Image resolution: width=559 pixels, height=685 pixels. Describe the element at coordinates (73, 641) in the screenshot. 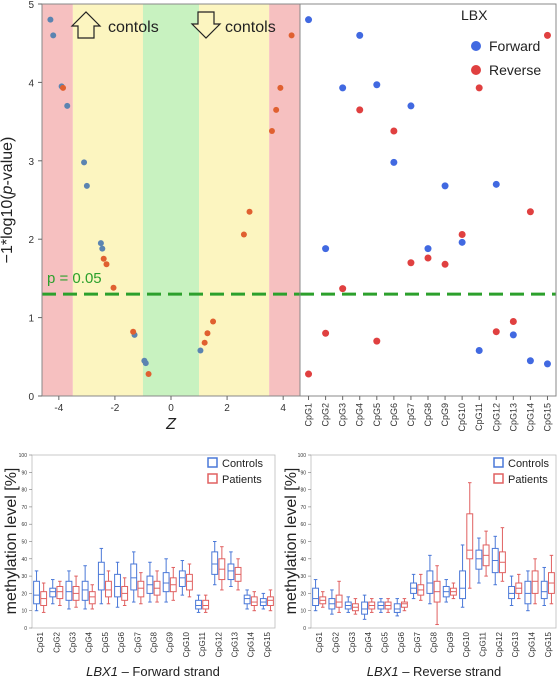

I see `forward-x-tick-label: CpG3` at that location.